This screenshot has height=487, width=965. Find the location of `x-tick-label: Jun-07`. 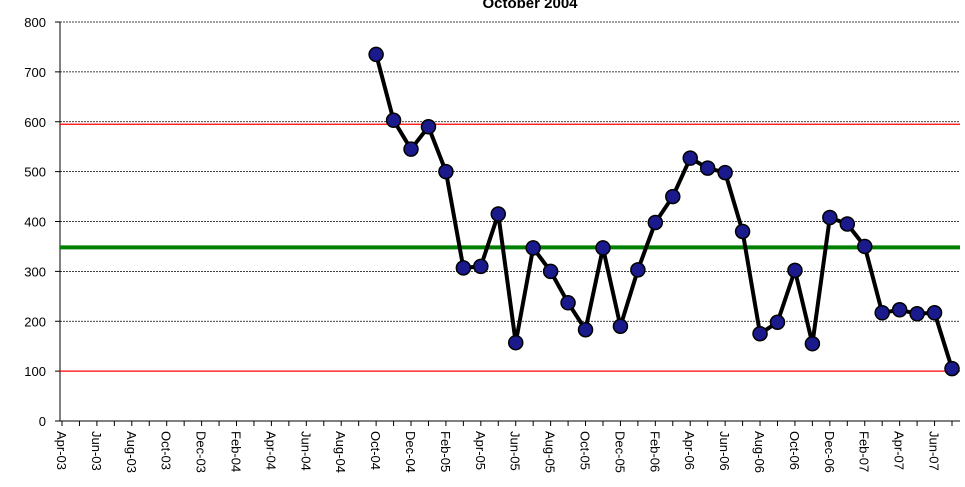

x-tick-label: Jun-07 is located at coordinates (934, 451).